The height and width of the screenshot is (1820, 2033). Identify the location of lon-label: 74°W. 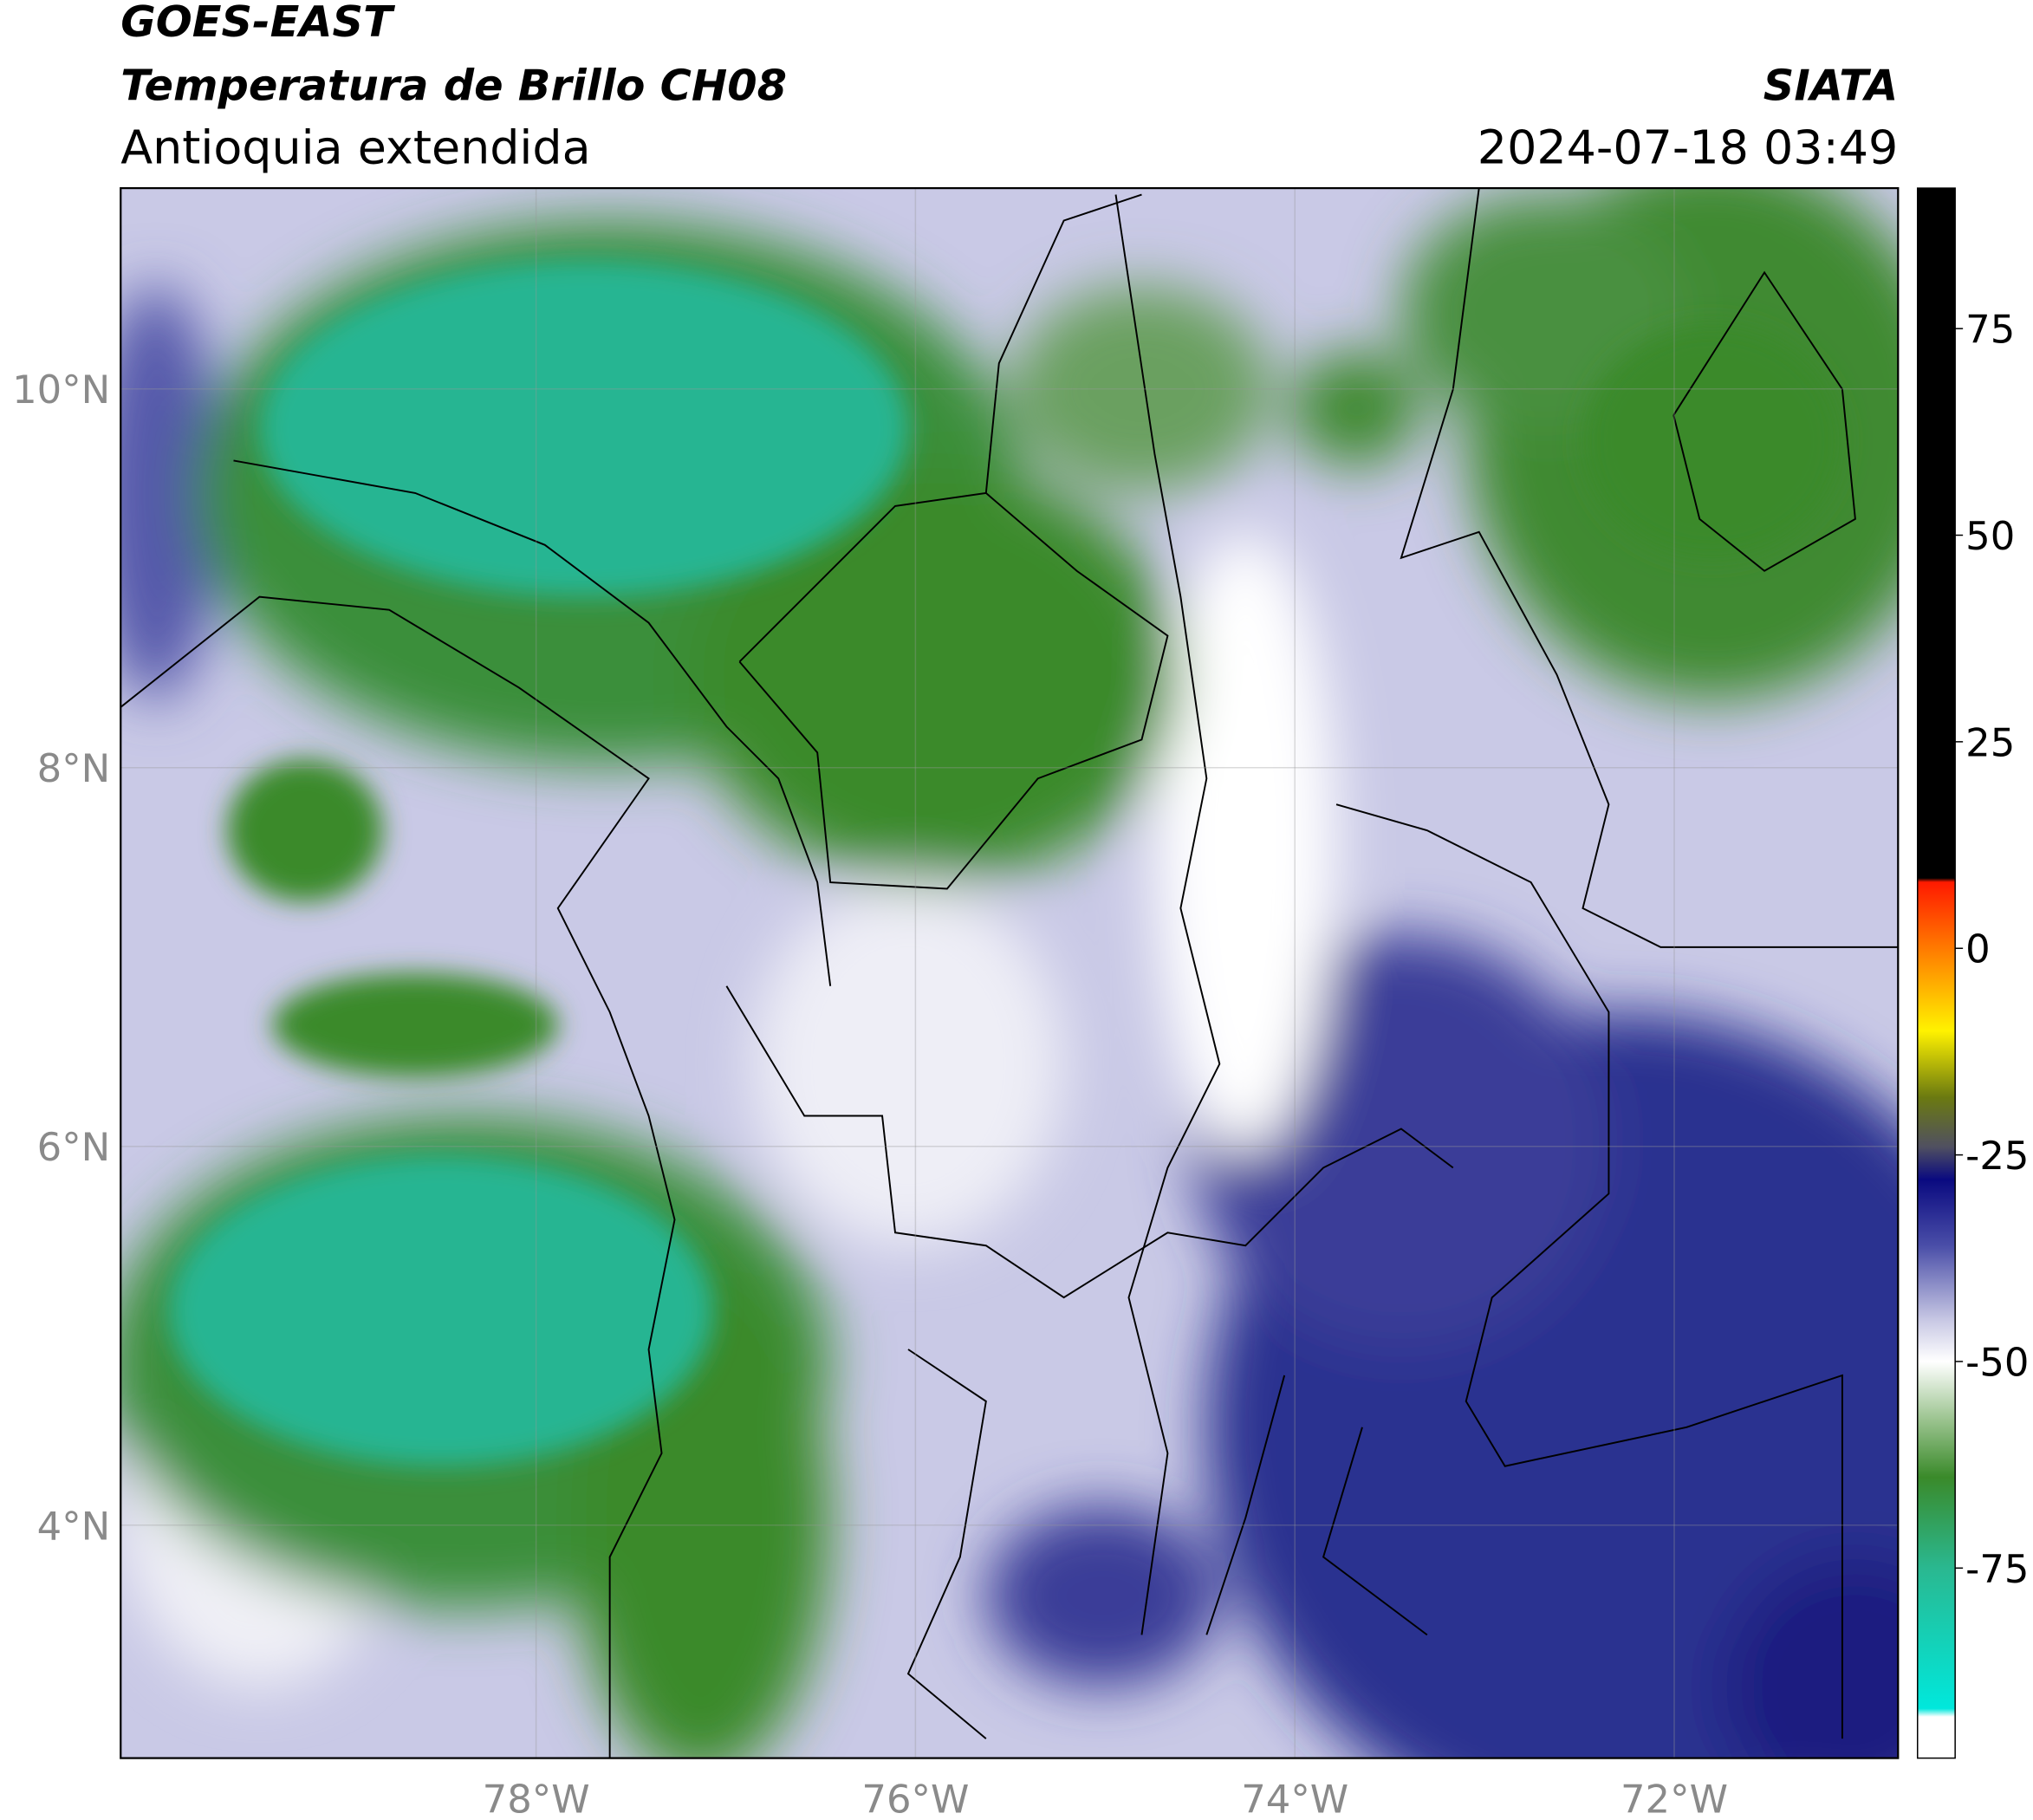
(1294, 1798).